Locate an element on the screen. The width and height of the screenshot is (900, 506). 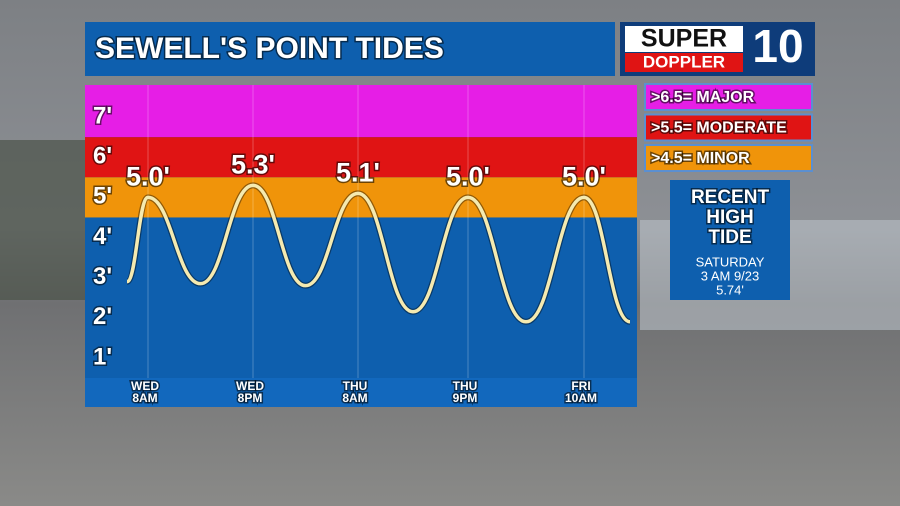
recent-line: 3 AM 9/23 is located at coordinates (730, 275).